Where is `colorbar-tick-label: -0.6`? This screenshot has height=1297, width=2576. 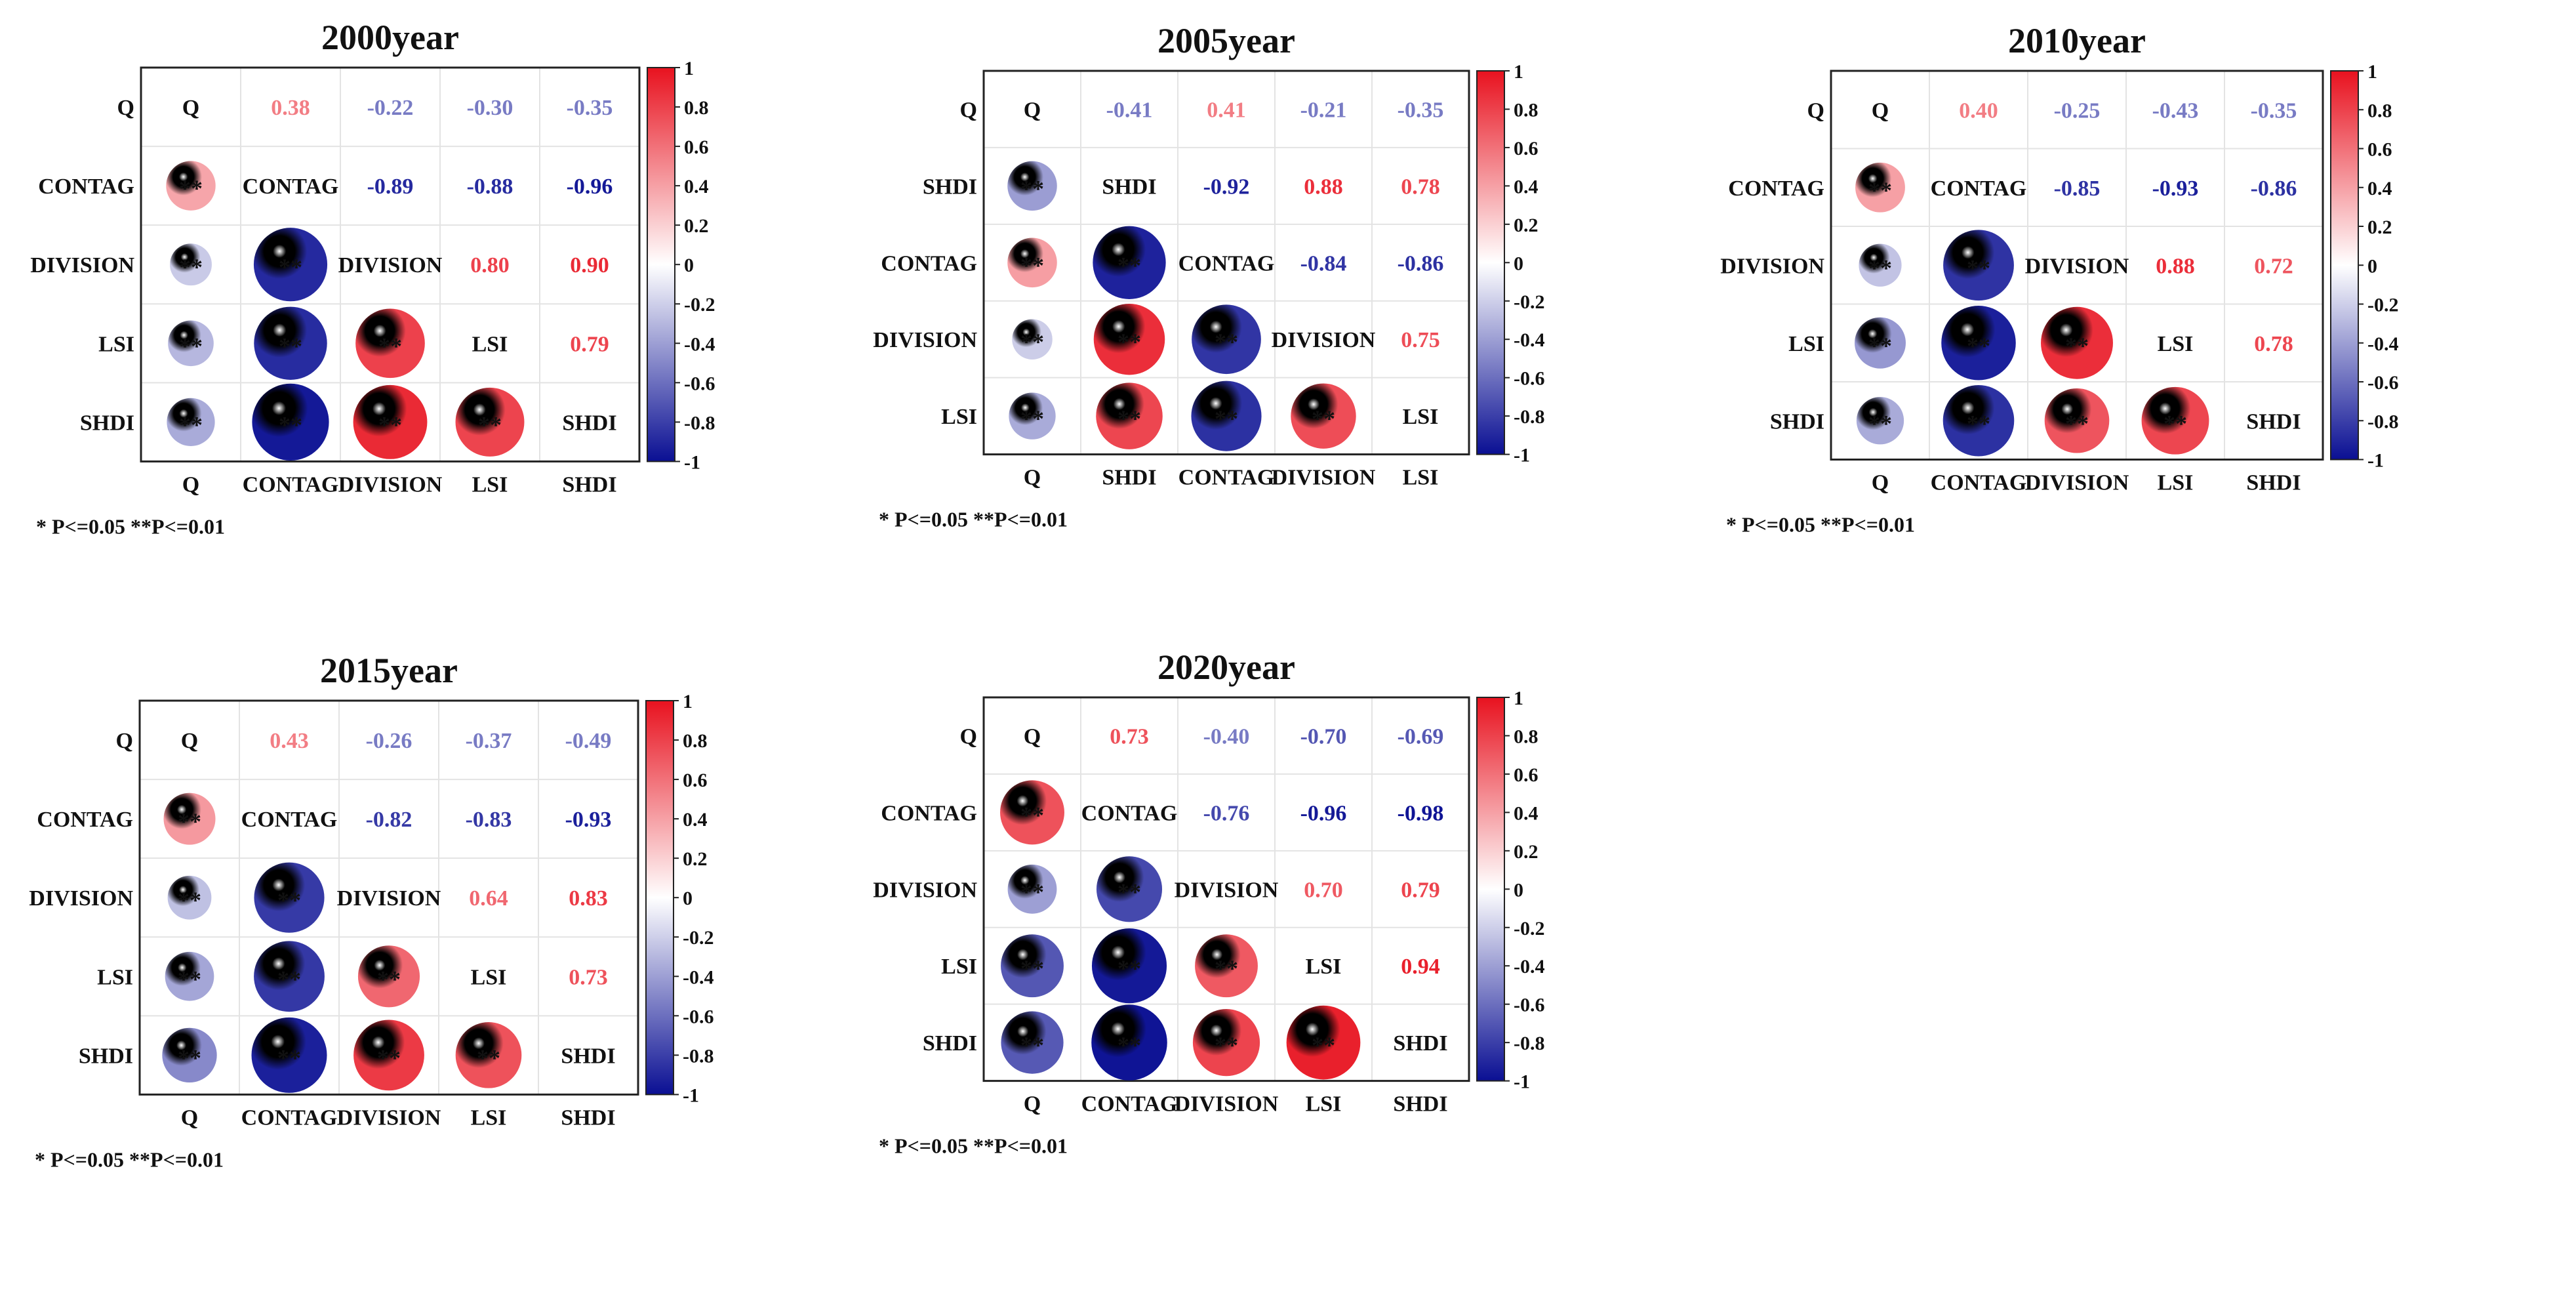 colorbar-tick-label: -0.6 is located at coordinates (698, 1016).